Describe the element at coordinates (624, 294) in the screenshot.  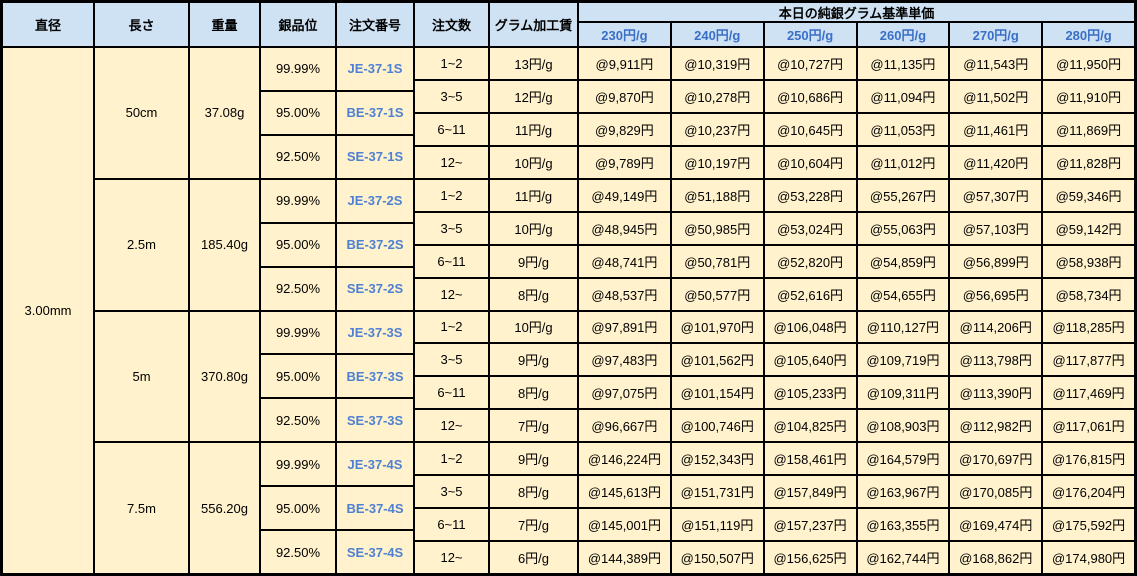
I see `price-cell: @48,537円` at that location.